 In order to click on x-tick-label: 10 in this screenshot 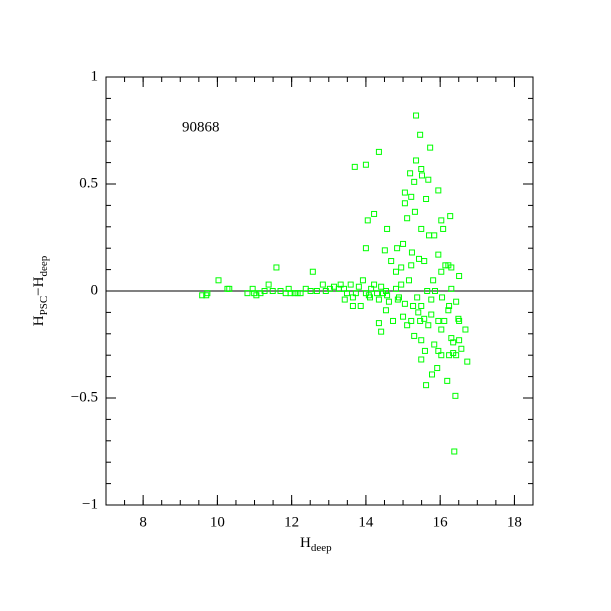, I will do `click(217, 522)`.